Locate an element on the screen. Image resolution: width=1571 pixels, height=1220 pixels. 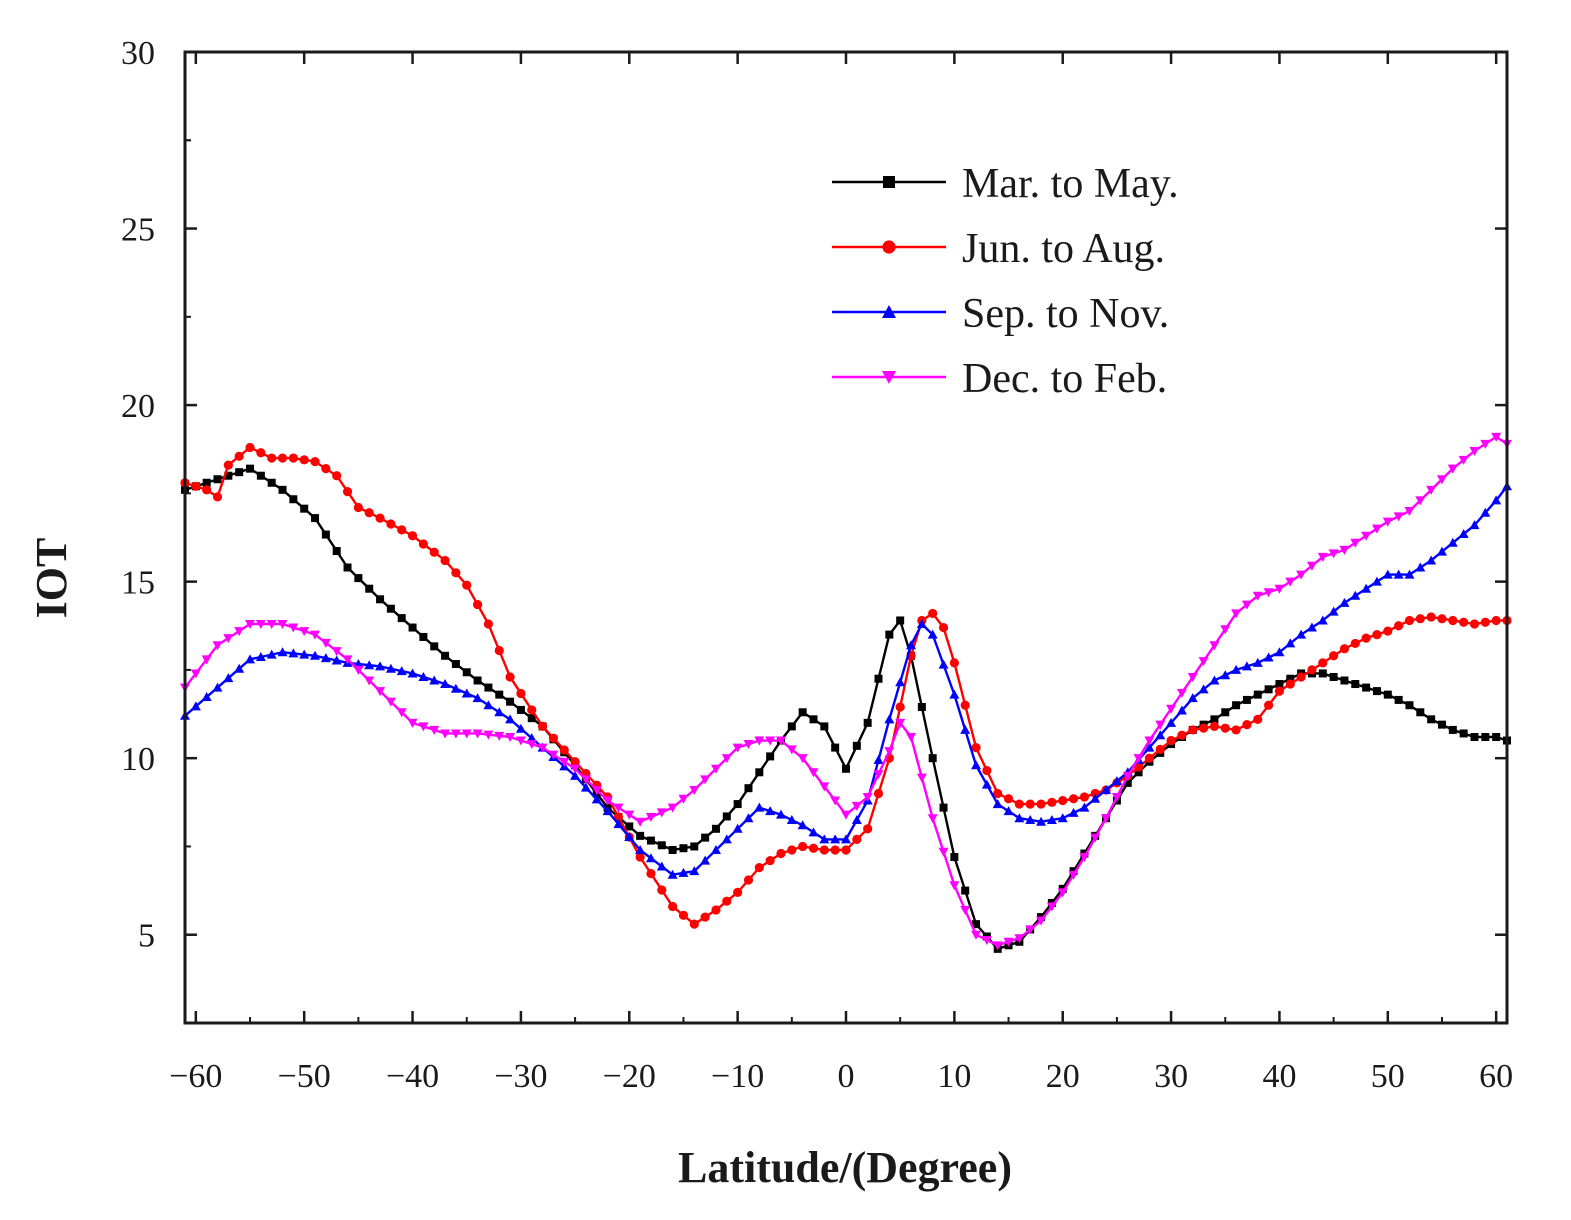
x-tick-label: −30 is located at coordinates (520, 1076).